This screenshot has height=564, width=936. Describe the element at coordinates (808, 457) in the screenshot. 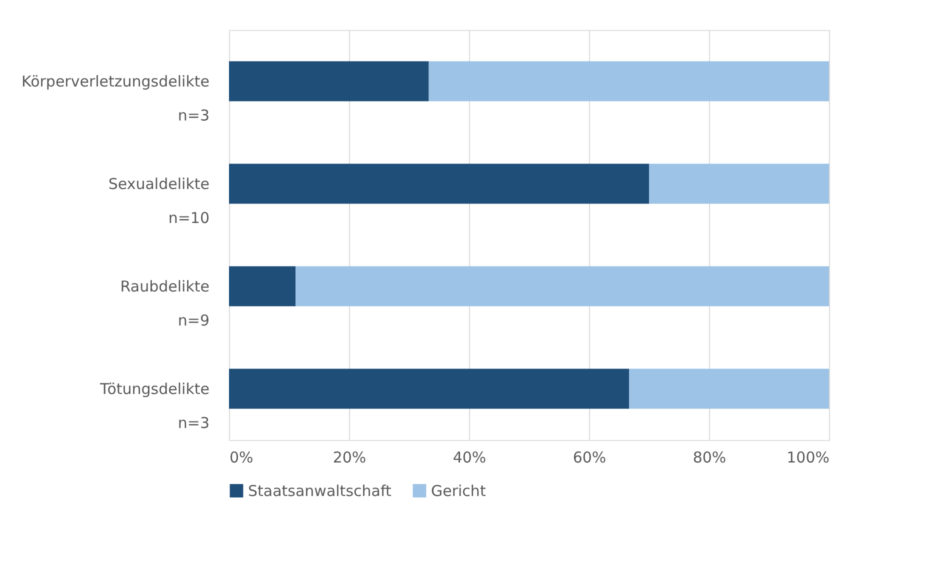

I see `x-tick-label: 100%` at that location.